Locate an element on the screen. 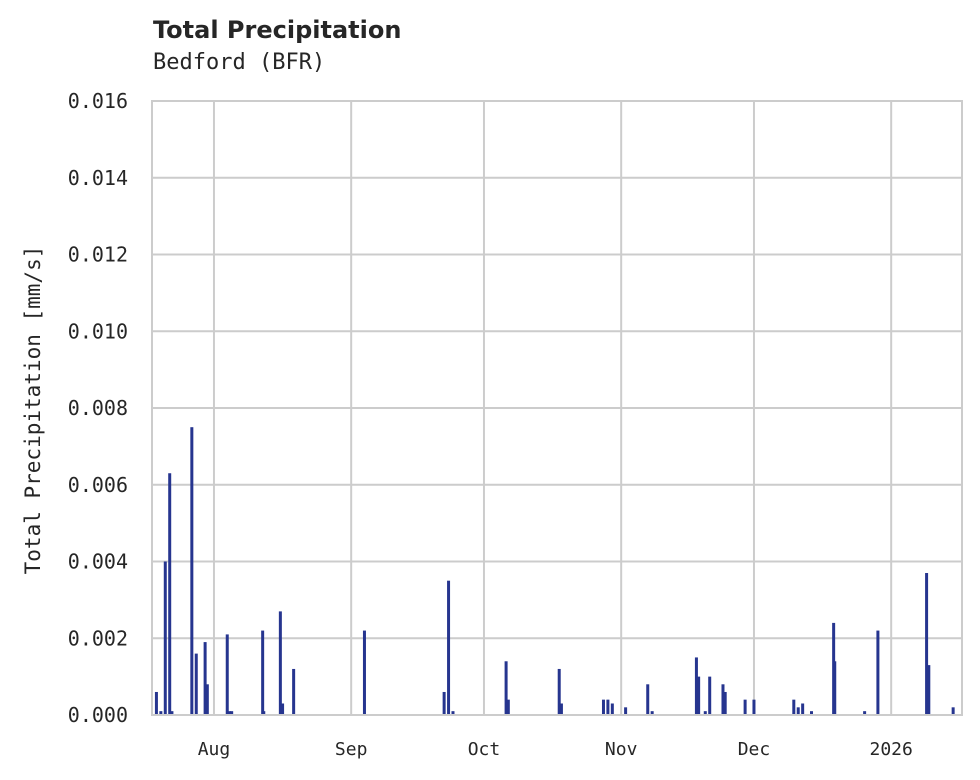 This screenshot has height=780, width=980. y-tick-label: 0.008 is located at coordinates (98, 408).